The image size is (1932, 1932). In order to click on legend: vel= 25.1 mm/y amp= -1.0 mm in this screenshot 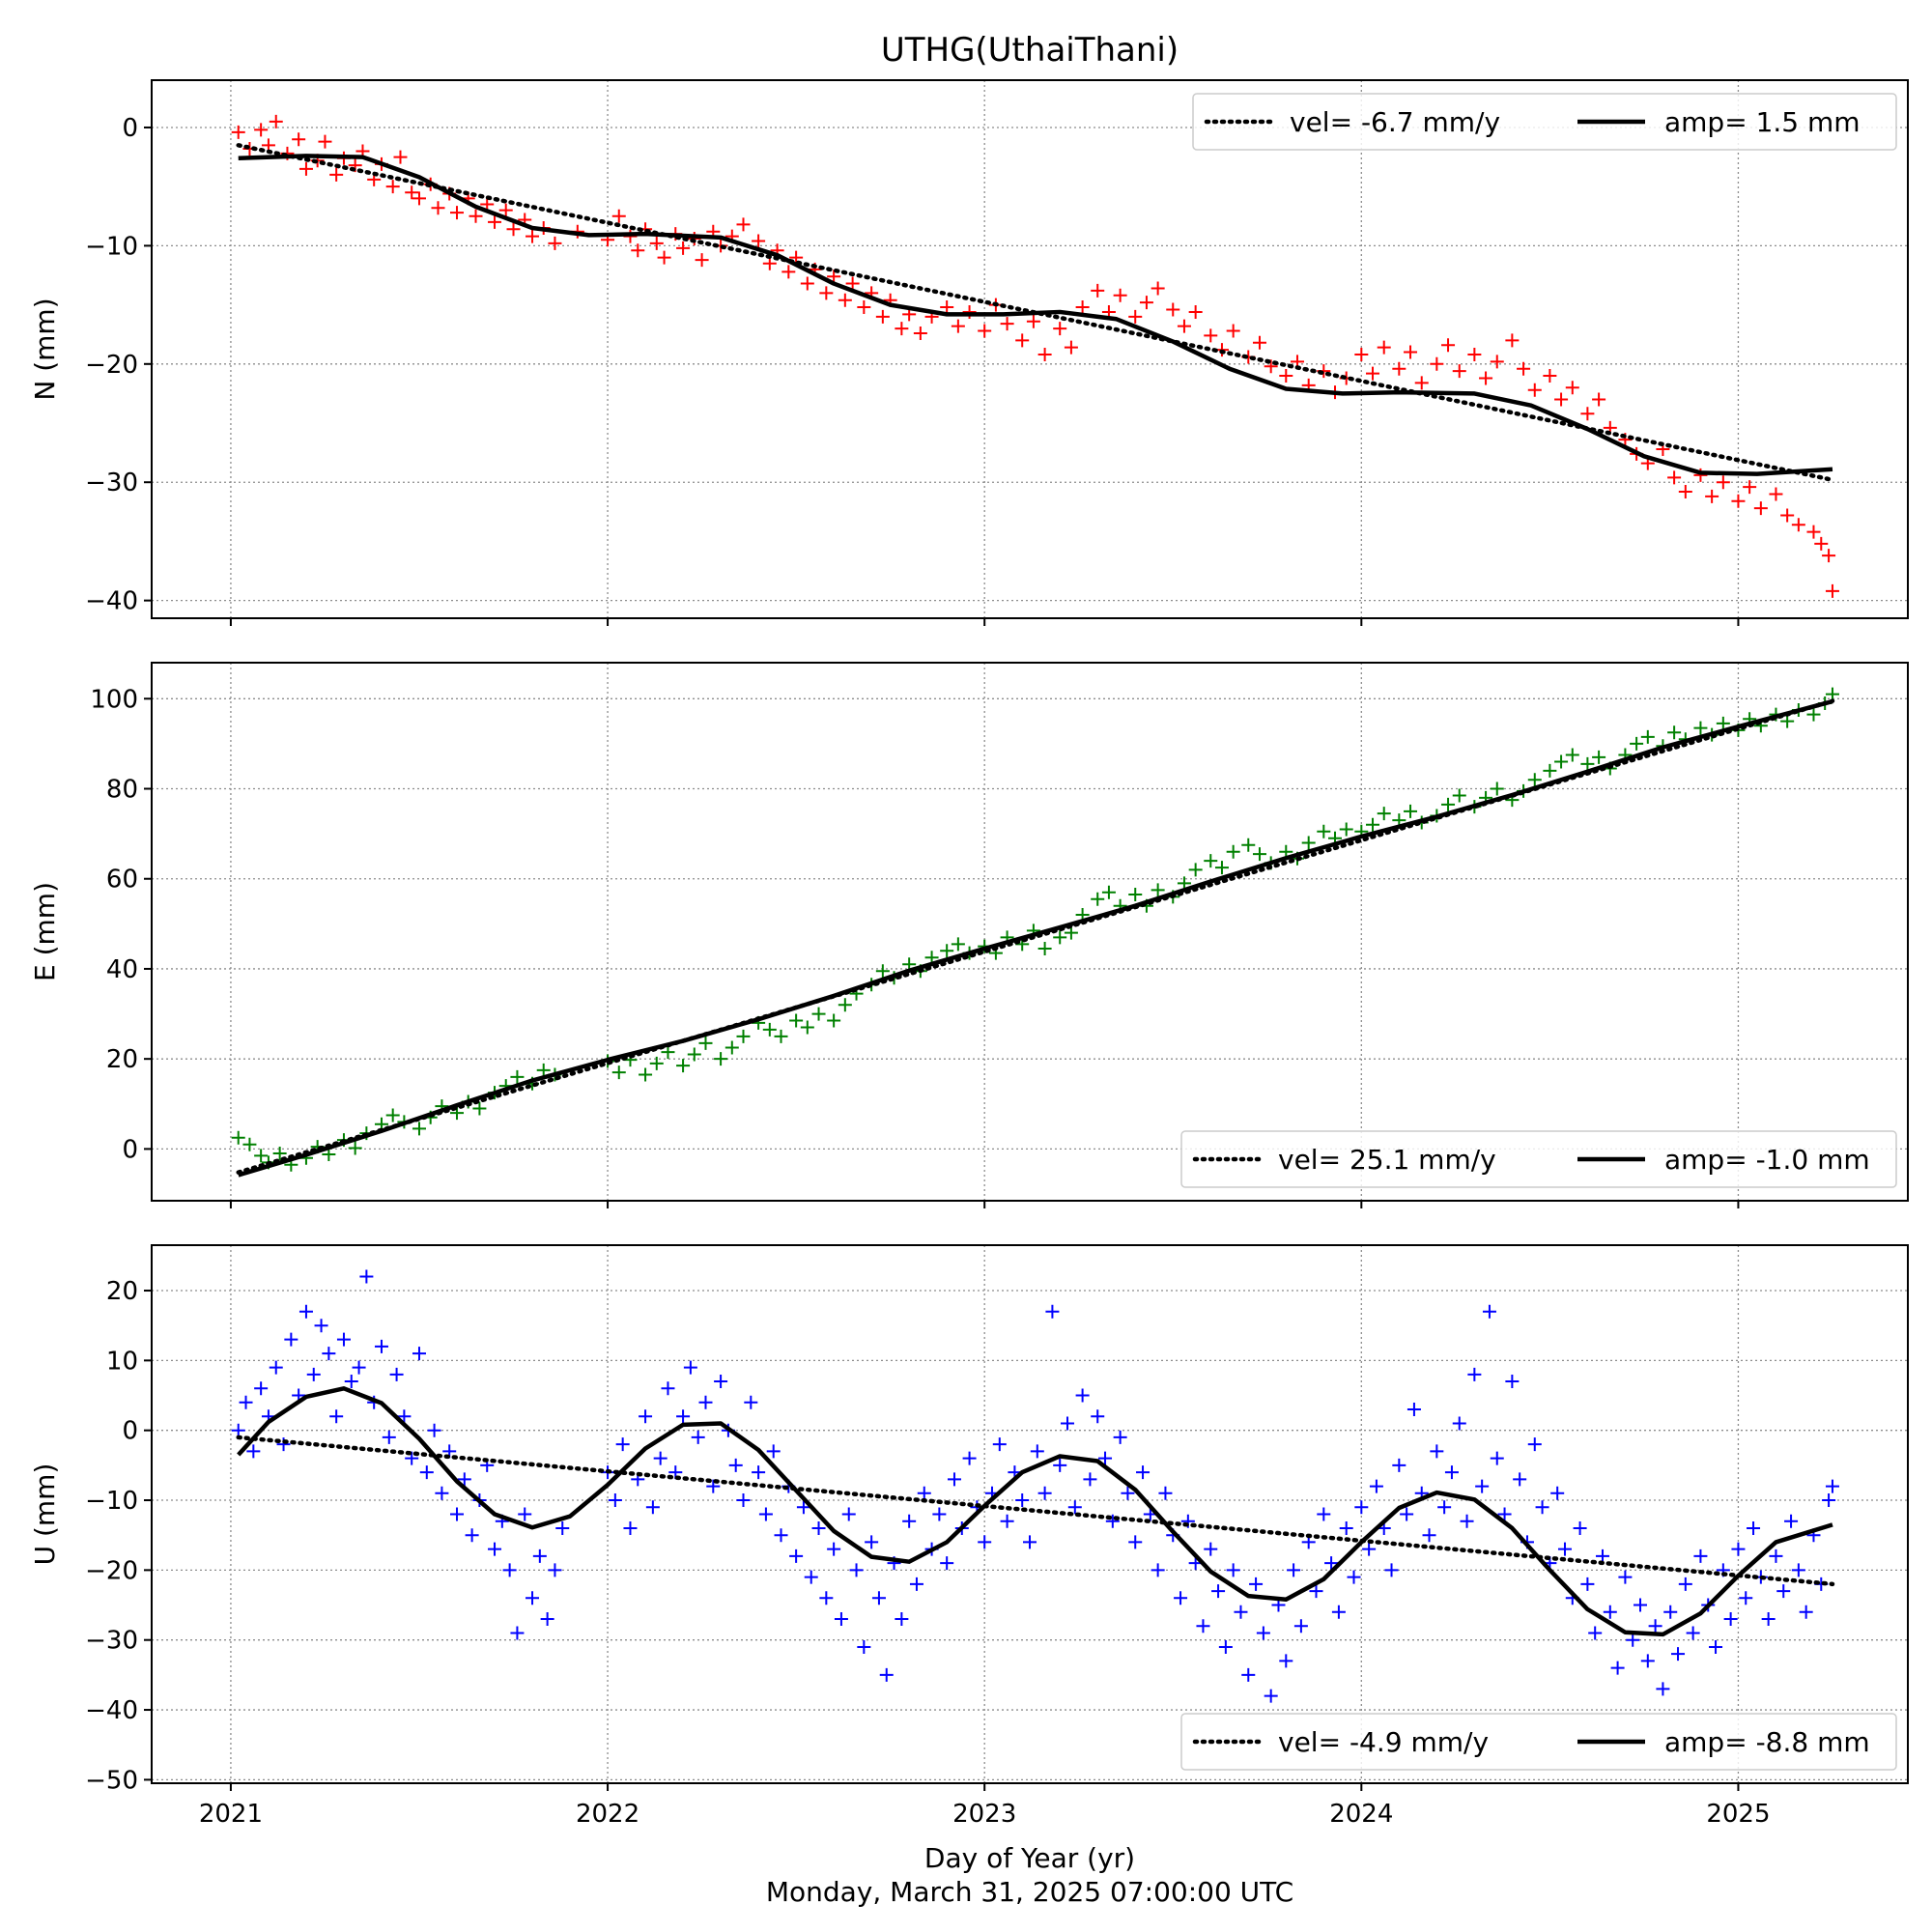, I will do `click(1538, 1159)`.